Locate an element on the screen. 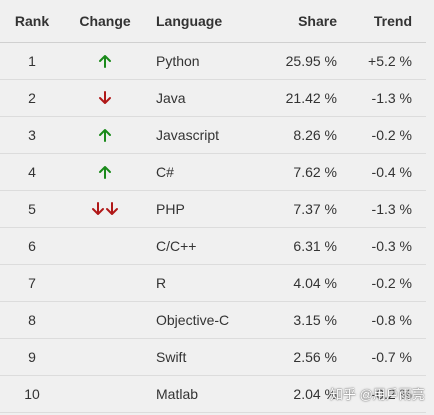  trend-cell: -0.3 % is located at coordinates (391, 246).